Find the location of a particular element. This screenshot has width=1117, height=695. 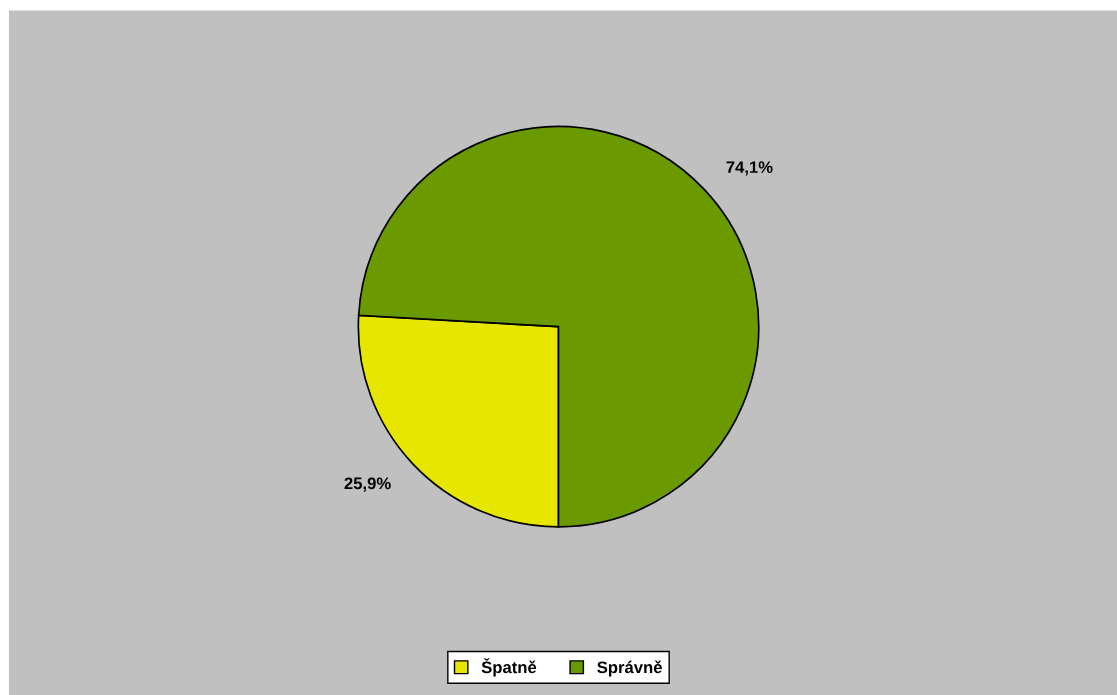

legend-label: Správně is located at coordinates (629, 668).